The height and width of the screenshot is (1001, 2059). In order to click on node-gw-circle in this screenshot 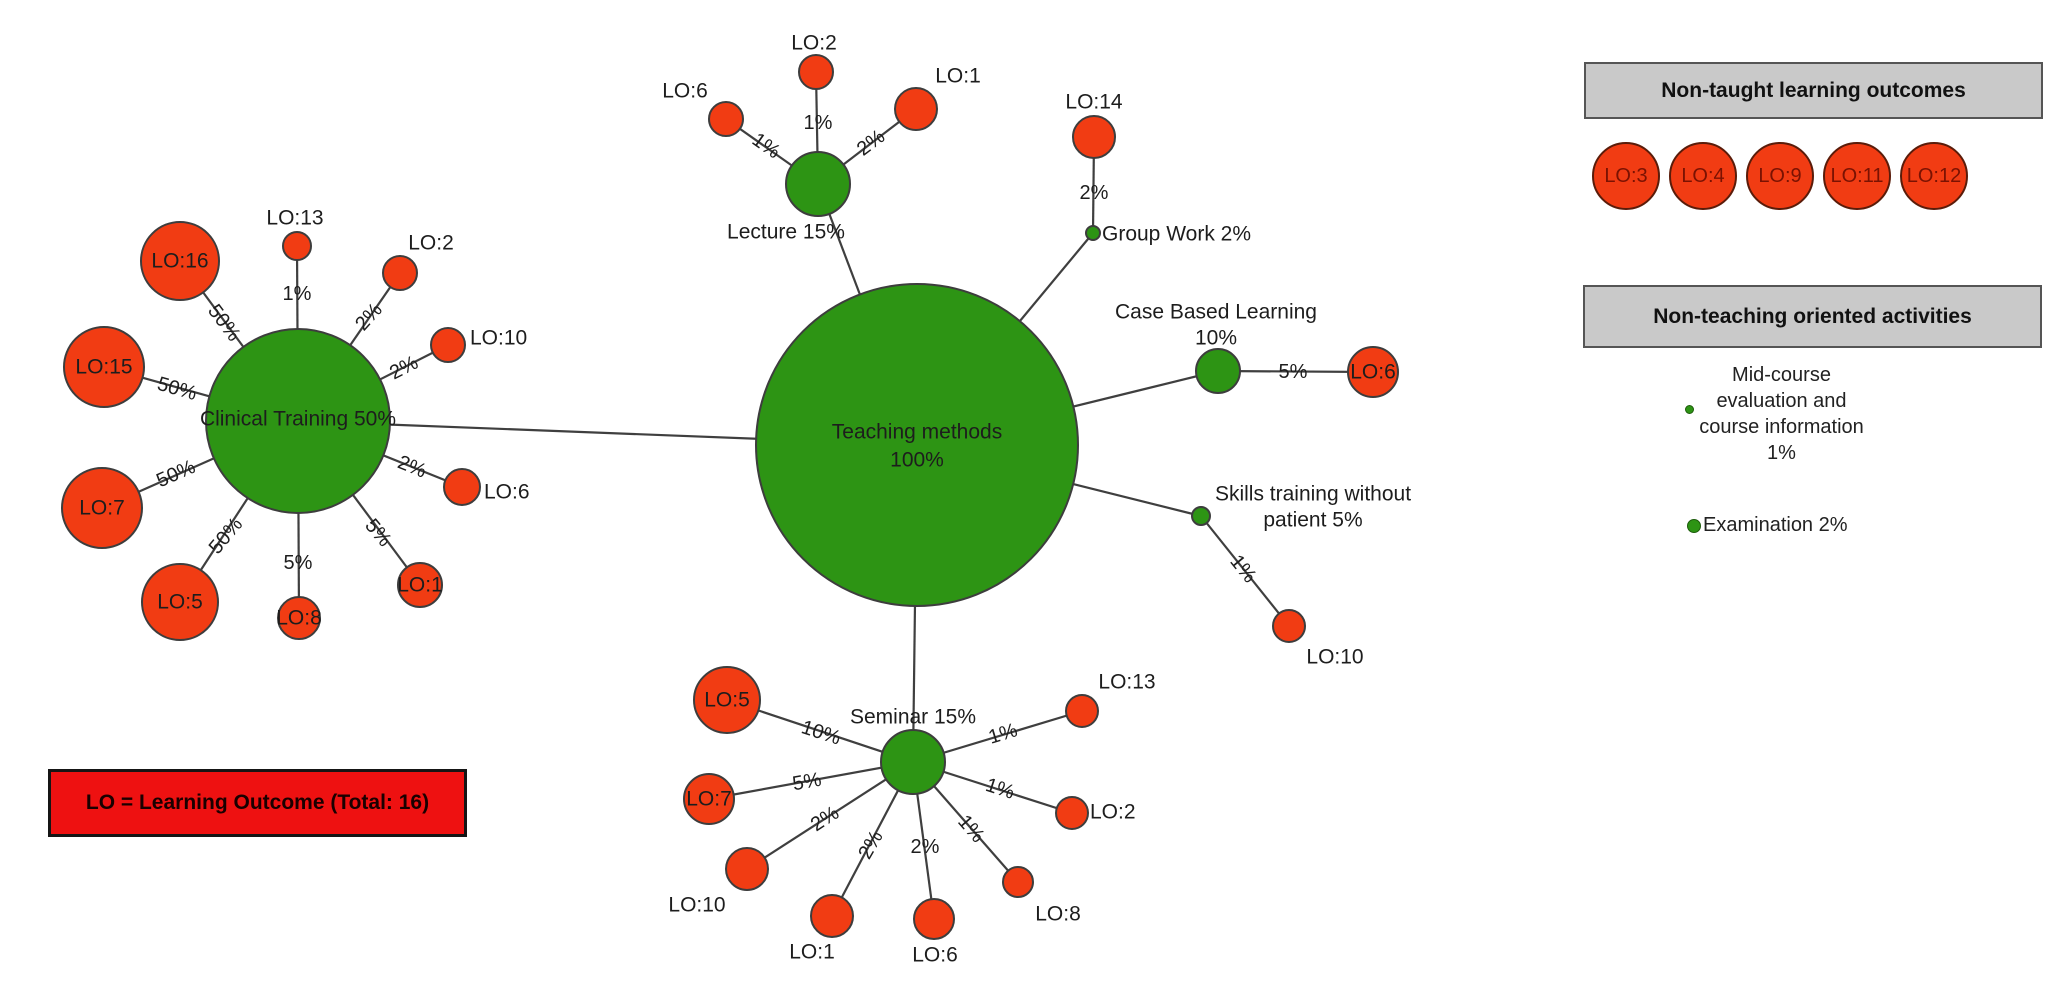, I will do `click(1093, 233)`.